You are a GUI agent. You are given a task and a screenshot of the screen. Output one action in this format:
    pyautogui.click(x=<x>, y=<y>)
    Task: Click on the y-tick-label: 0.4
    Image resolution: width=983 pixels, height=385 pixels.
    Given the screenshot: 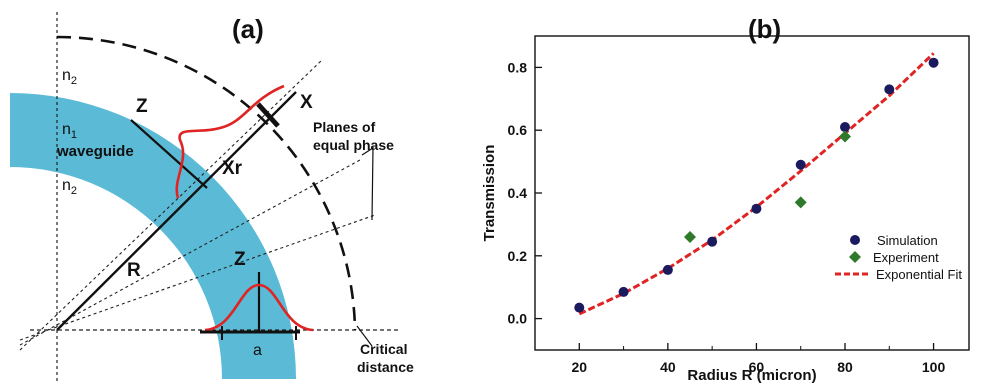 What is the action you would take?
    pyautogui.click(x=518, y=193)
    